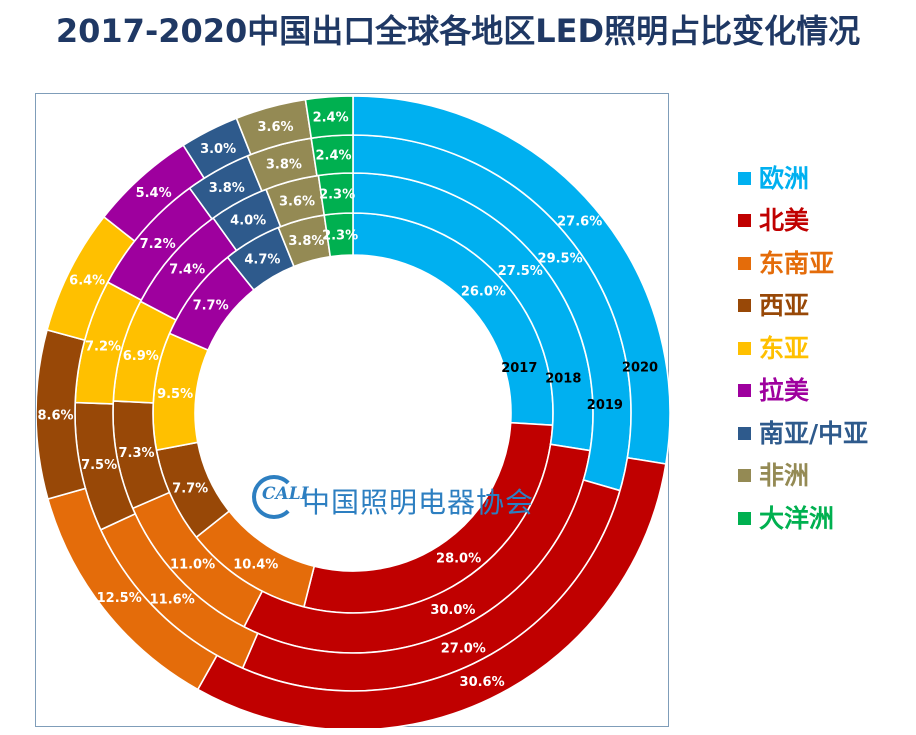 The image size is (916, 735). What do you see at coordinates (483, 291) in the screenshot?
I see `data-label-2017-0: 26.0%` at bounding box center [483, 291].